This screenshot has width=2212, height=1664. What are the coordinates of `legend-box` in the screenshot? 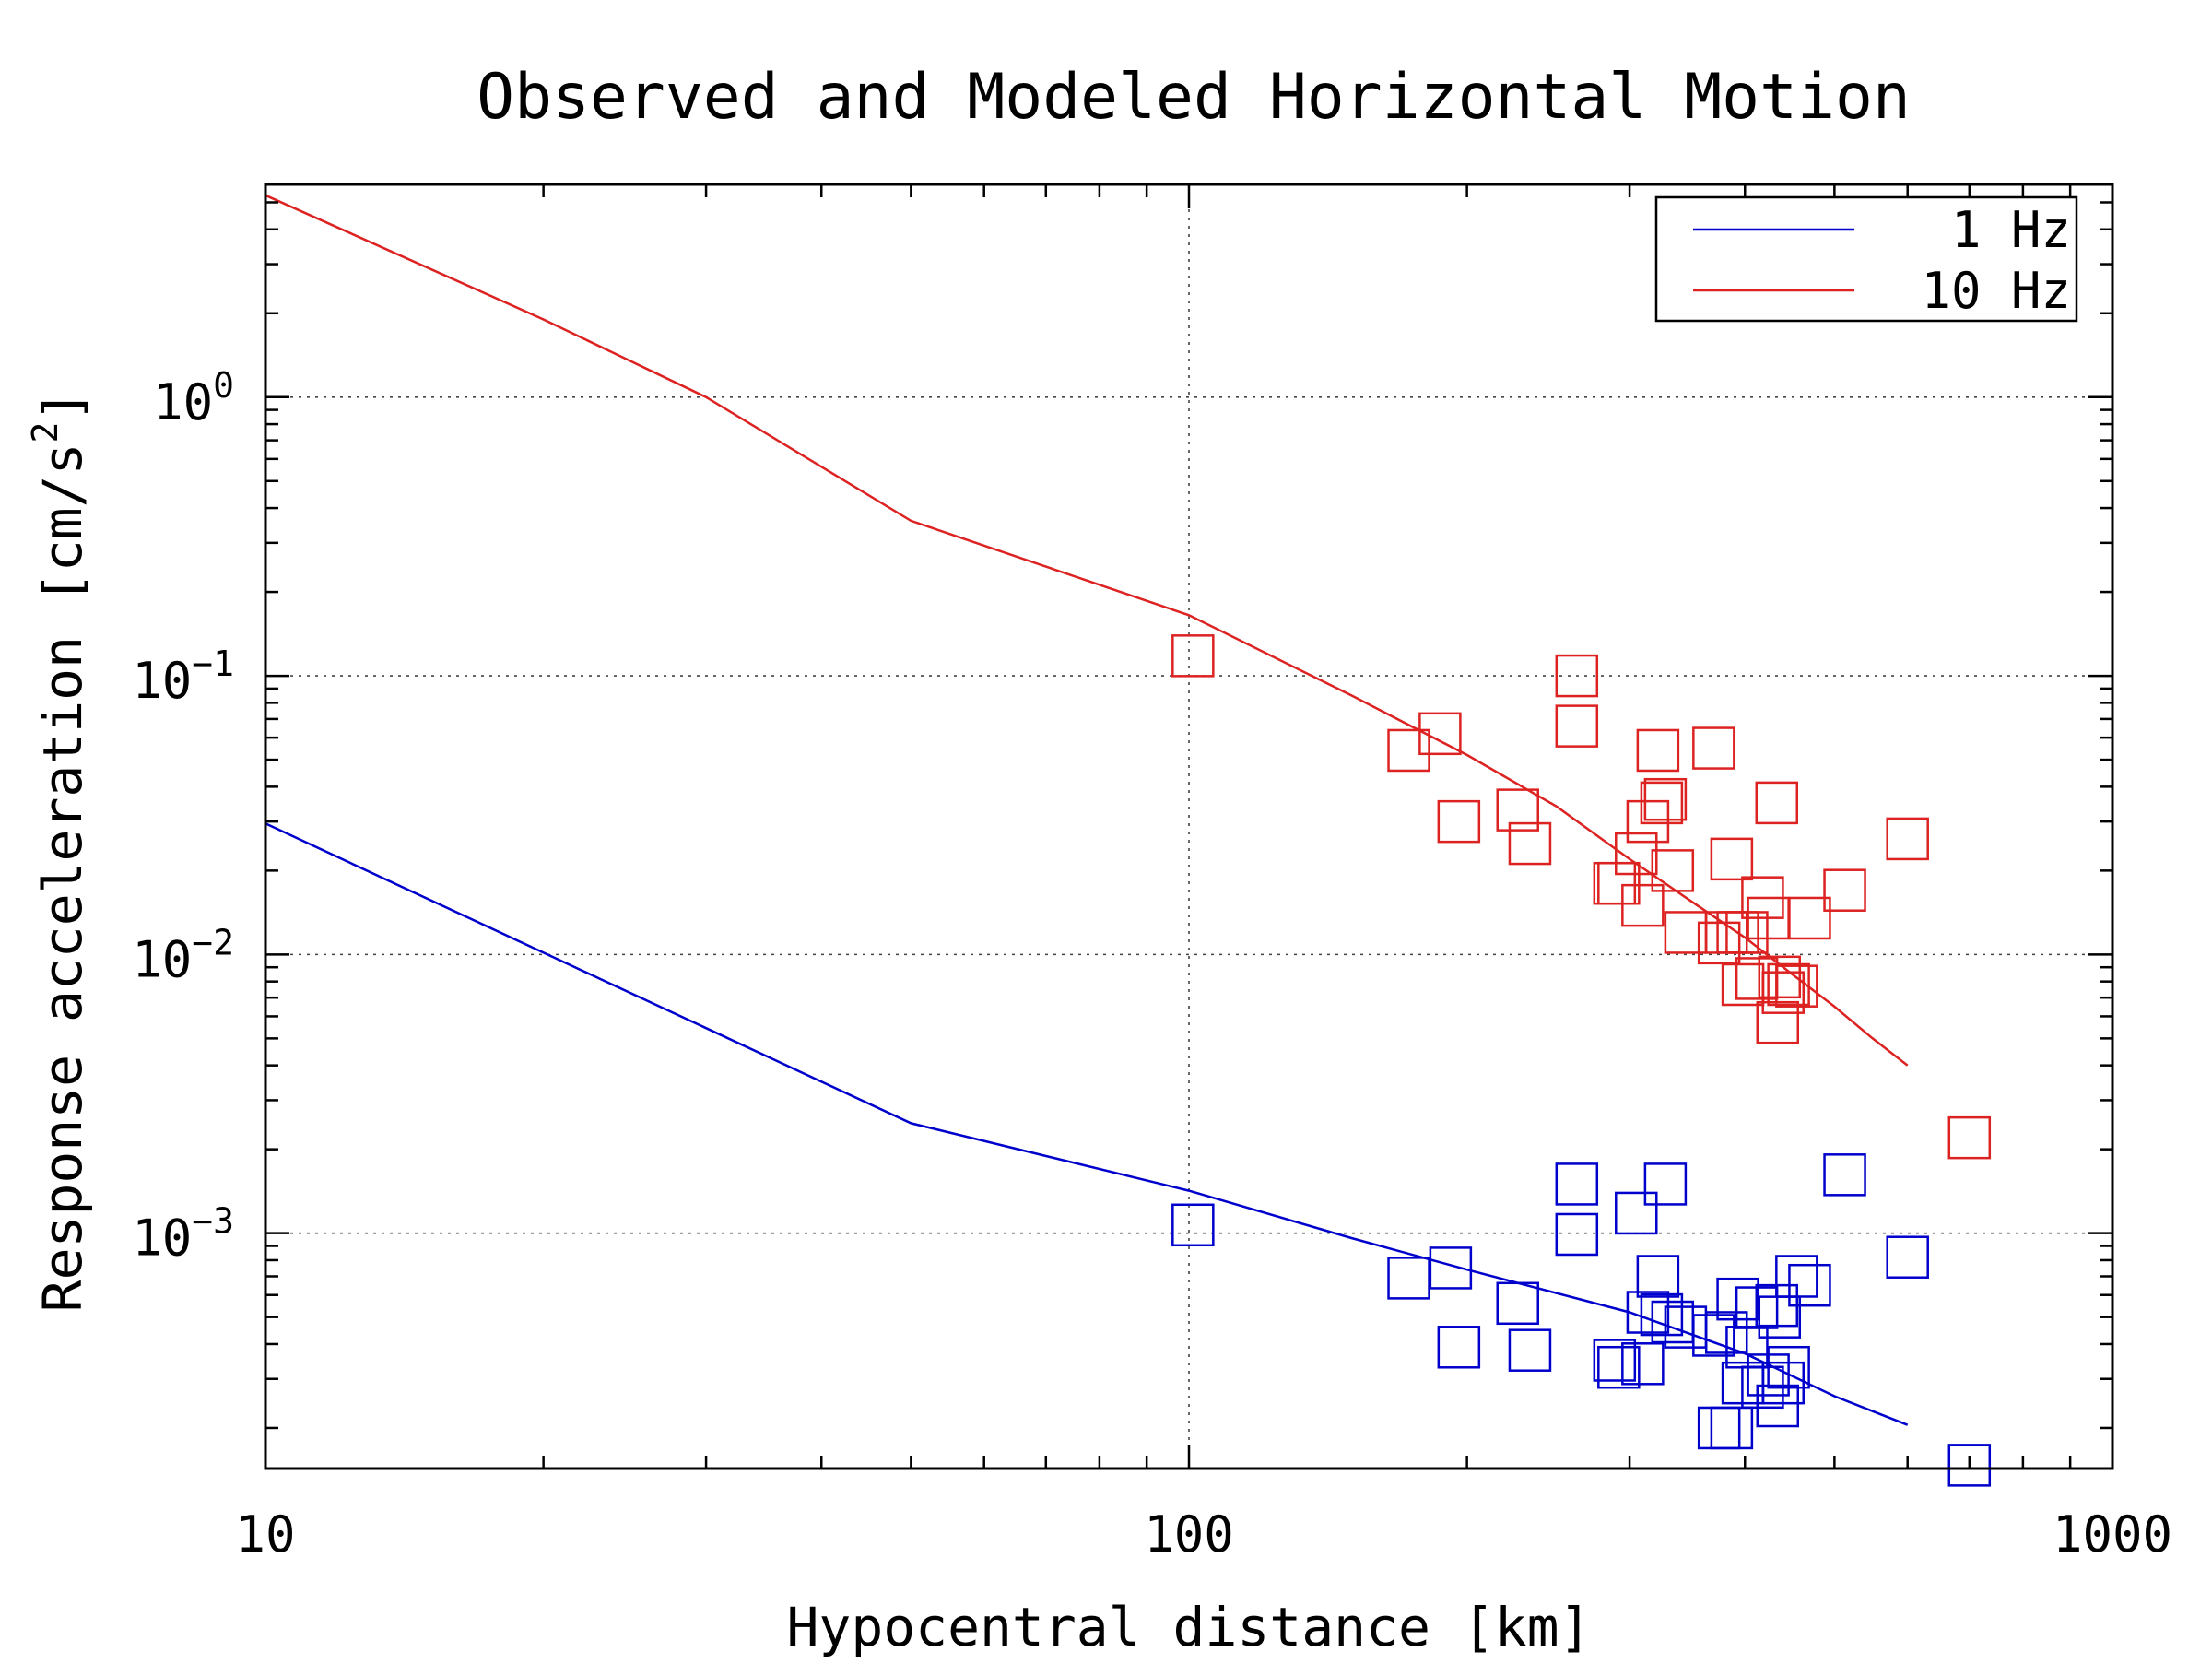 It's located at (1866, 259).